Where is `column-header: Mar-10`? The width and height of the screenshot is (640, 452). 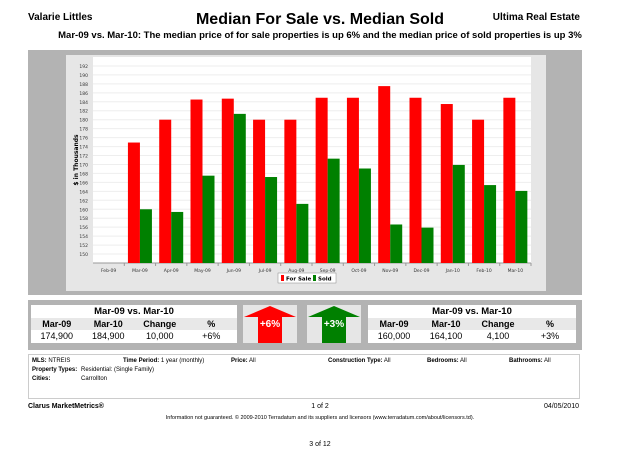
column-header: Mar-10 is located at coordinates (108, 324).